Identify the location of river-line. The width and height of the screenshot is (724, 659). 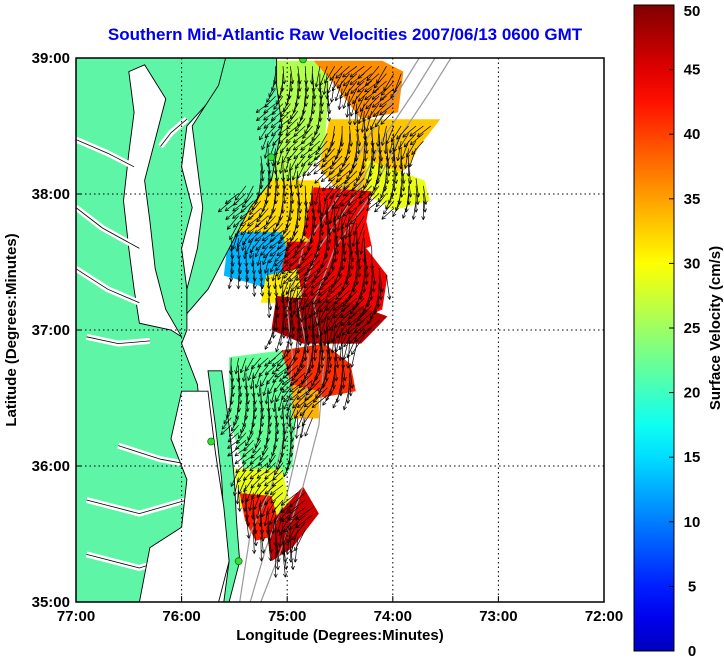
(105, 153).